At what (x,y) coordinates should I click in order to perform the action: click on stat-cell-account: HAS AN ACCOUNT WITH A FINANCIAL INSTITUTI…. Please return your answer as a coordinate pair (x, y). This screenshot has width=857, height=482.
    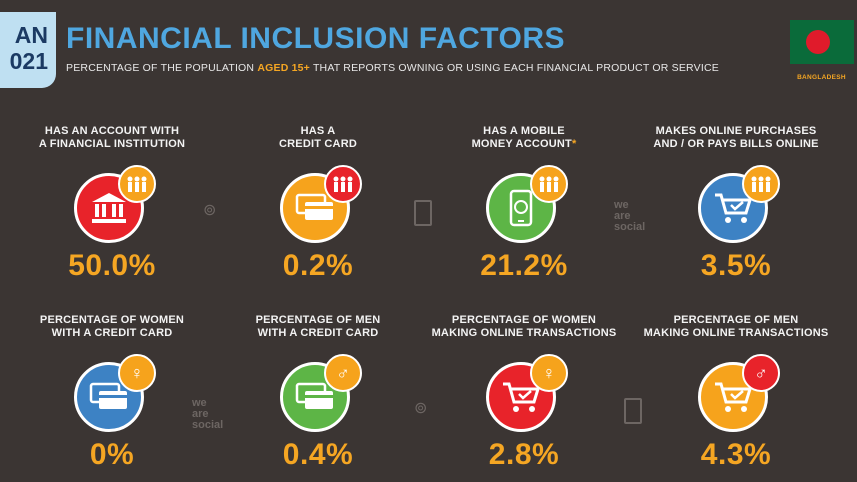
    Looking at the image, I should click on (112, 204).